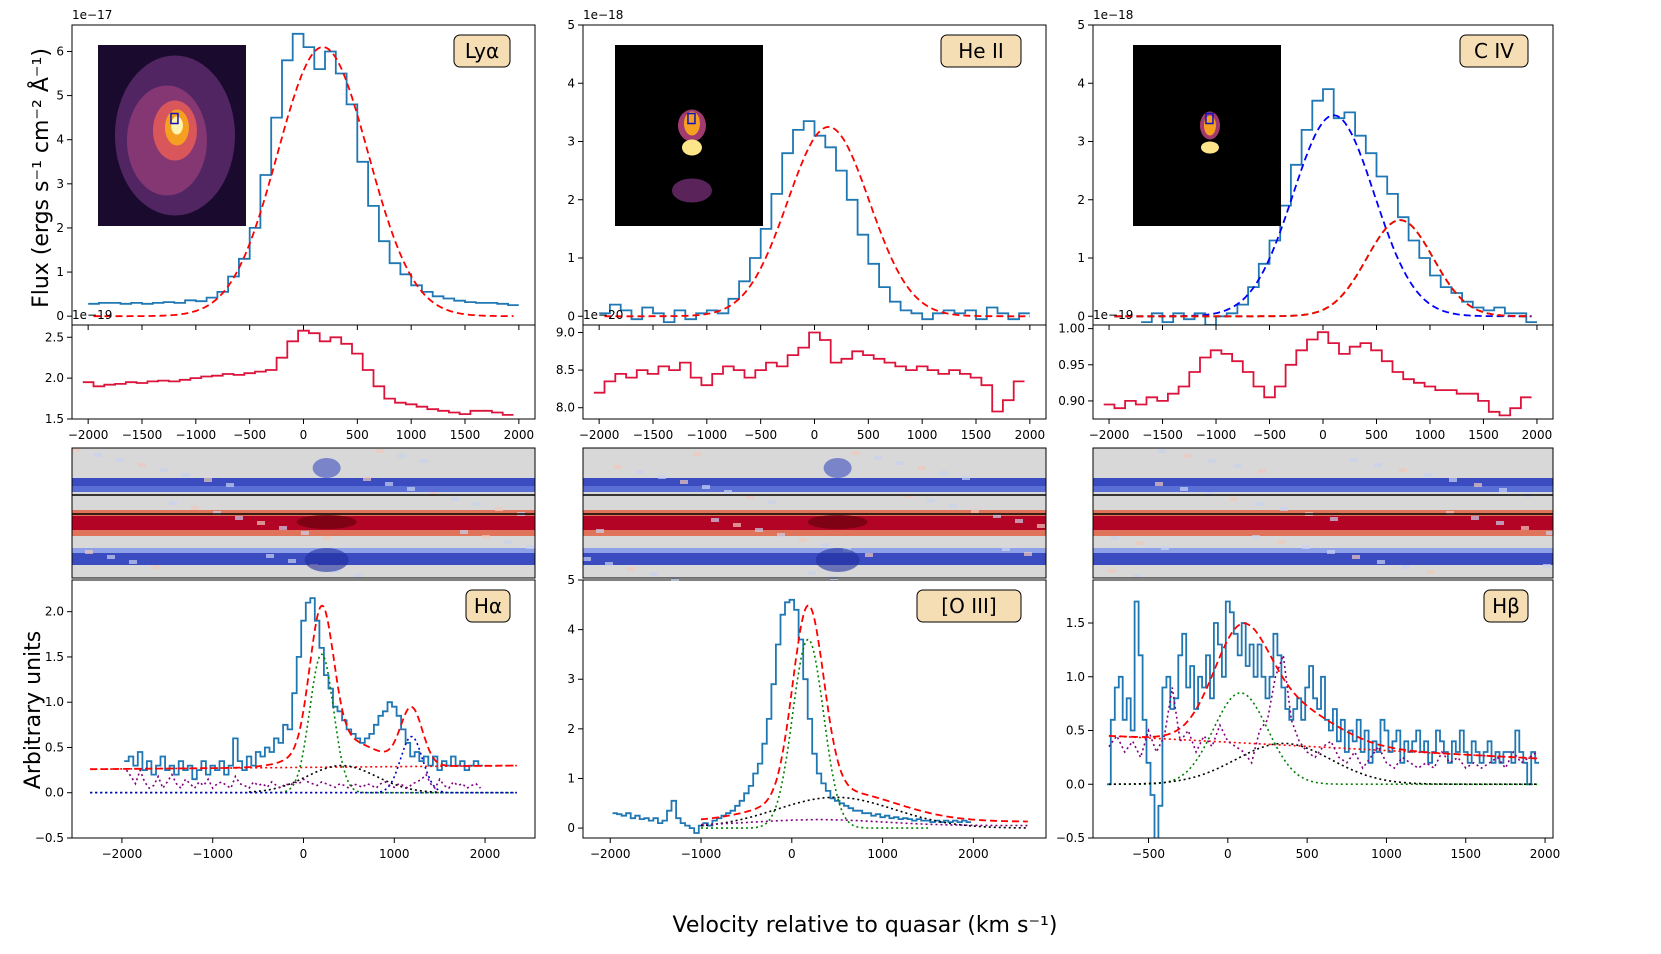 Image resolution: width=1661 pixels, height=954 pixels. I want to click on oiii-axes-frame, so click(814, 709).